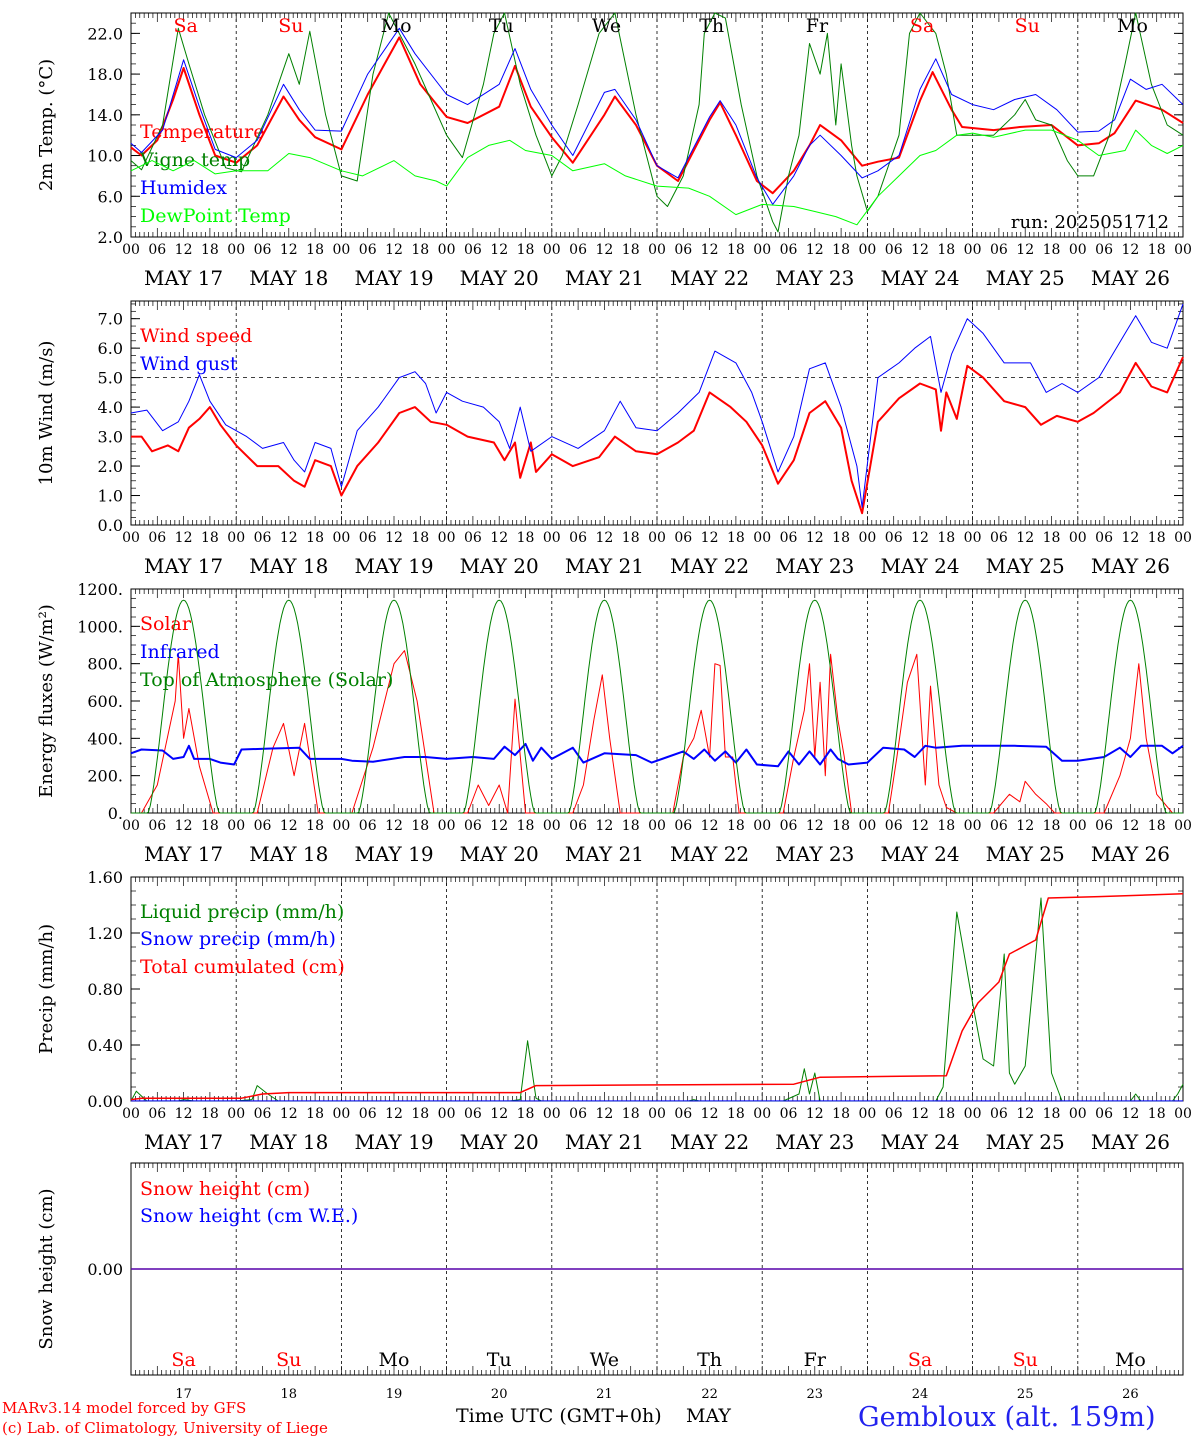 This screenshot has height=1440, width=1194. What do you see at coordinates (105, 664) in the screenshot?
I see `y-tick-label: 800.` at bounding box center [105, 664].